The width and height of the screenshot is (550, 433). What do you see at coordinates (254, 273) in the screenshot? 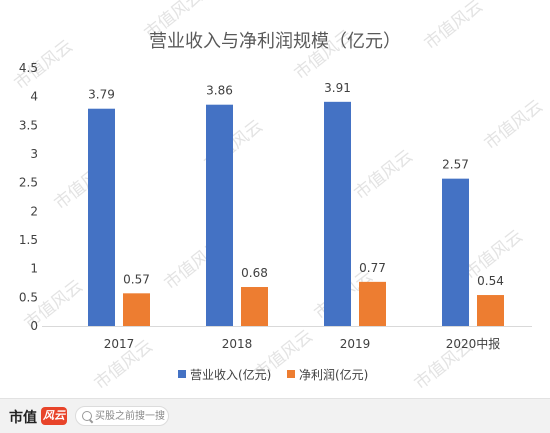
I see `data-label: 0.68` at bounding box center [254, 273].